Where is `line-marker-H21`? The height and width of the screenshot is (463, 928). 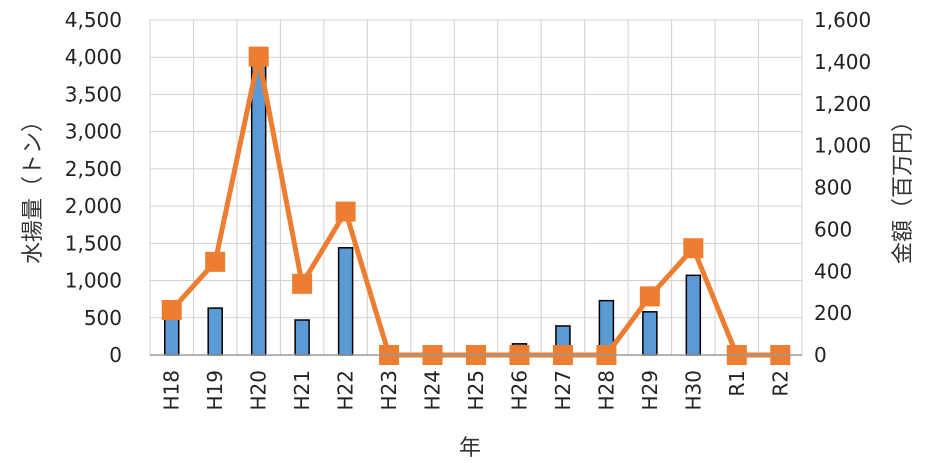 line-marker-H21 is located at coordinates (302, 283).